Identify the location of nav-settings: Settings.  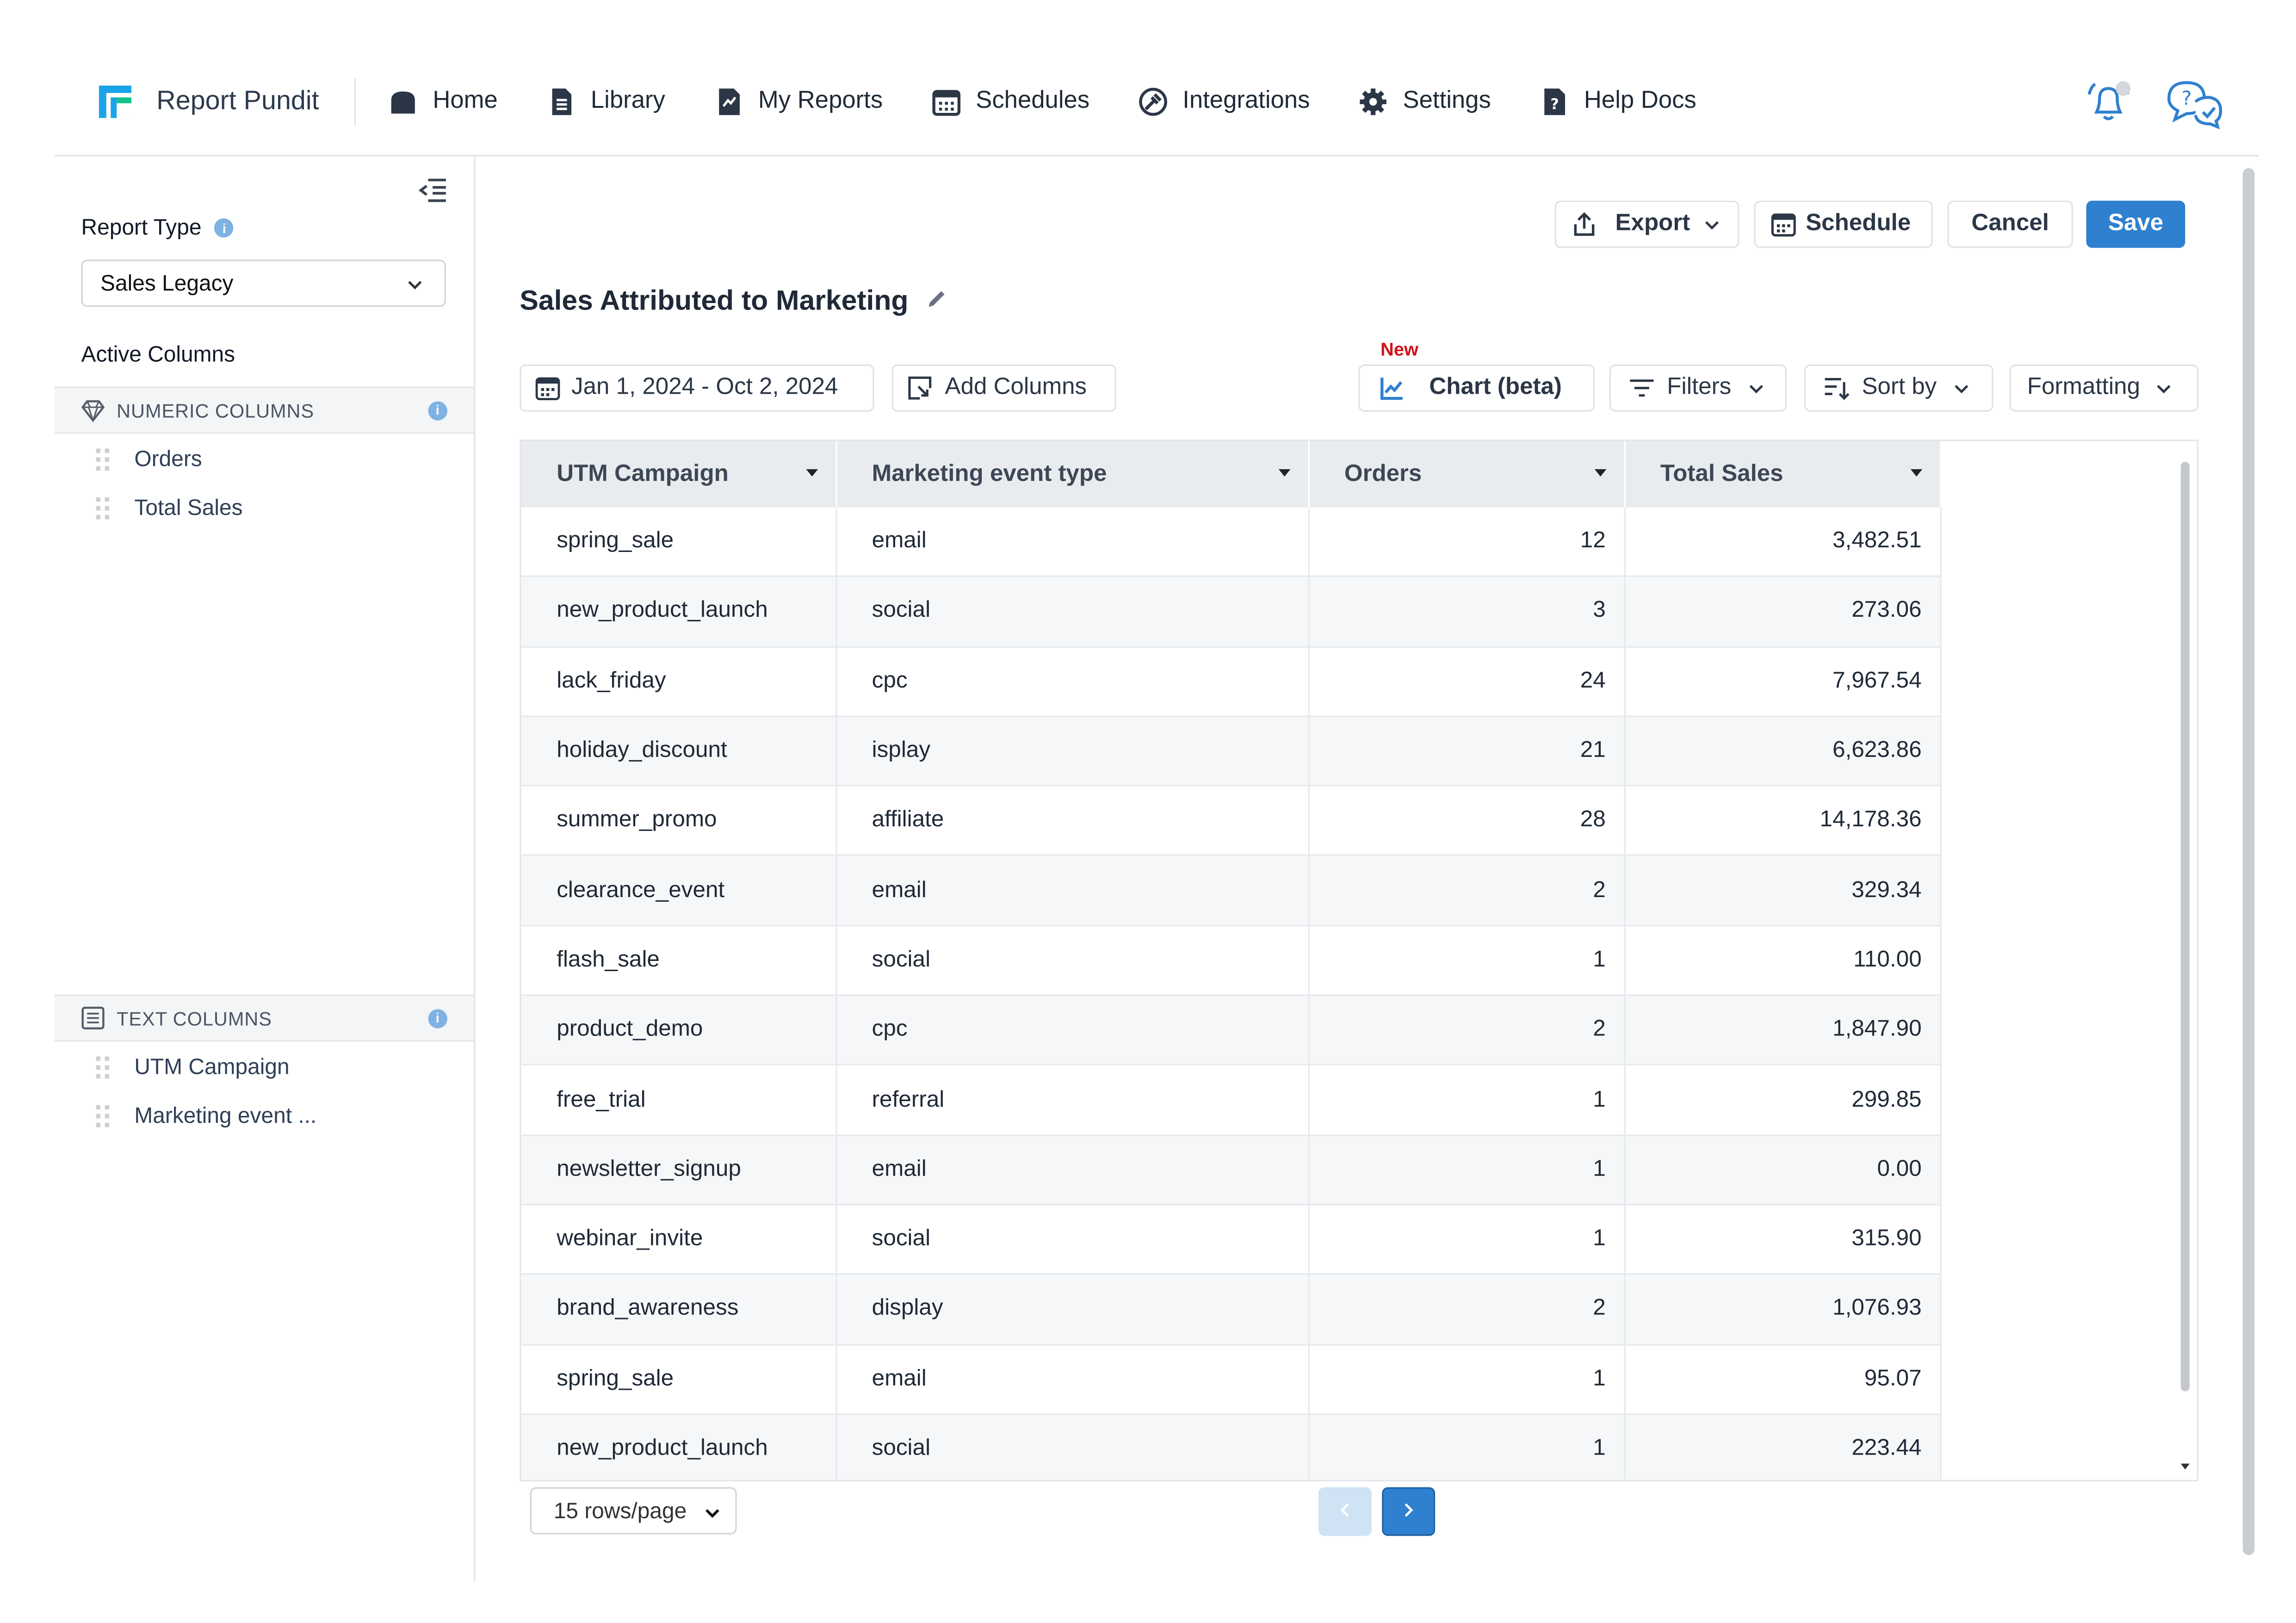
(1425, 101).